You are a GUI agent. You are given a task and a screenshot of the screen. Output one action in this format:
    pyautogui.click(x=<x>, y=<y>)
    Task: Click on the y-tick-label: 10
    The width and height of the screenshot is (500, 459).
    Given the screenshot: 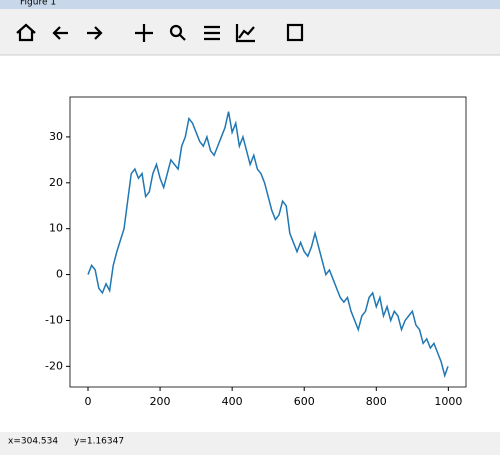 What is the action you would take?
    pyautogui.click(x=56, y=228)
    